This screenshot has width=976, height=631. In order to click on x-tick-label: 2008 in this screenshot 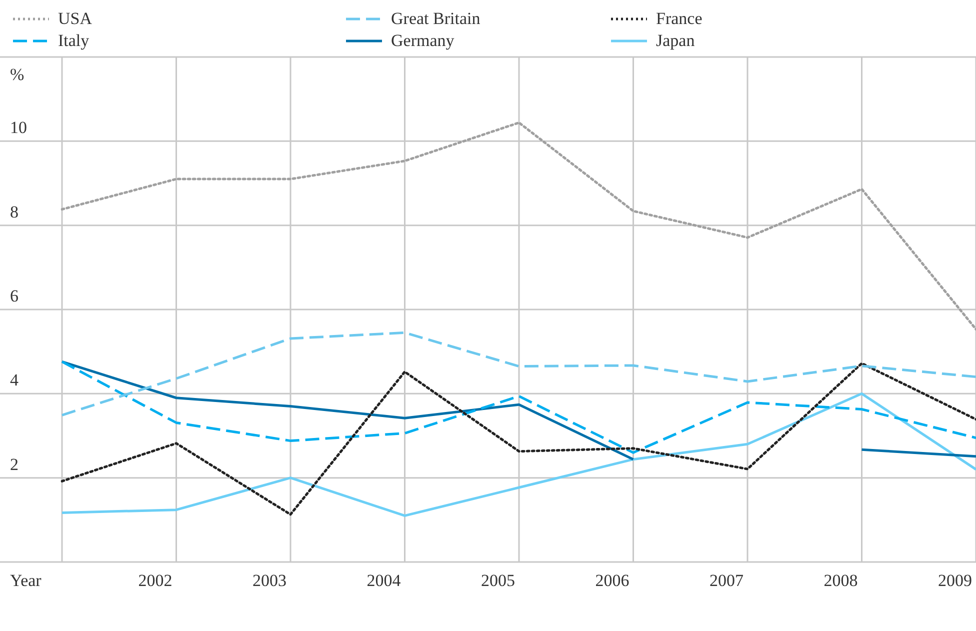, I will do `click(841, 581)`.